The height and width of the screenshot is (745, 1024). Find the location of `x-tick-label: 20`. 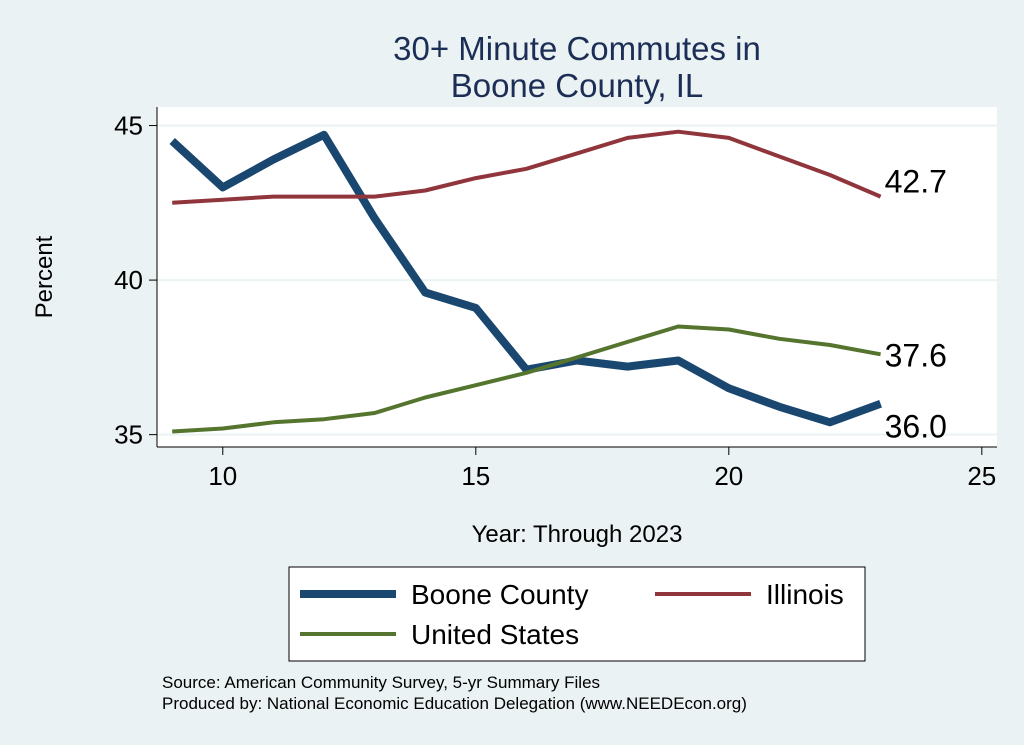

x-tick-label: 20 is located at coordinates (728, 476).